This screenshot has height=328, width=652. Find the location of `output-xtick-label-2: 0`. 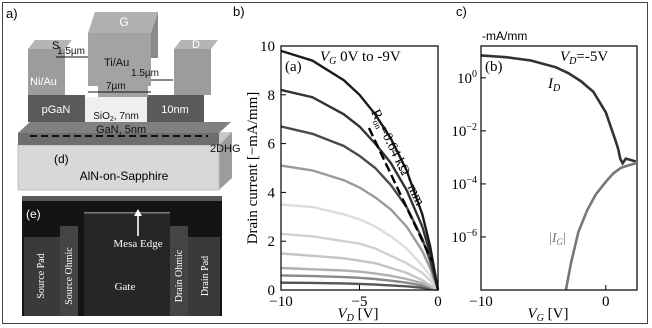

output-xtick-label-2: 0 is located at coordinates (438, 302).